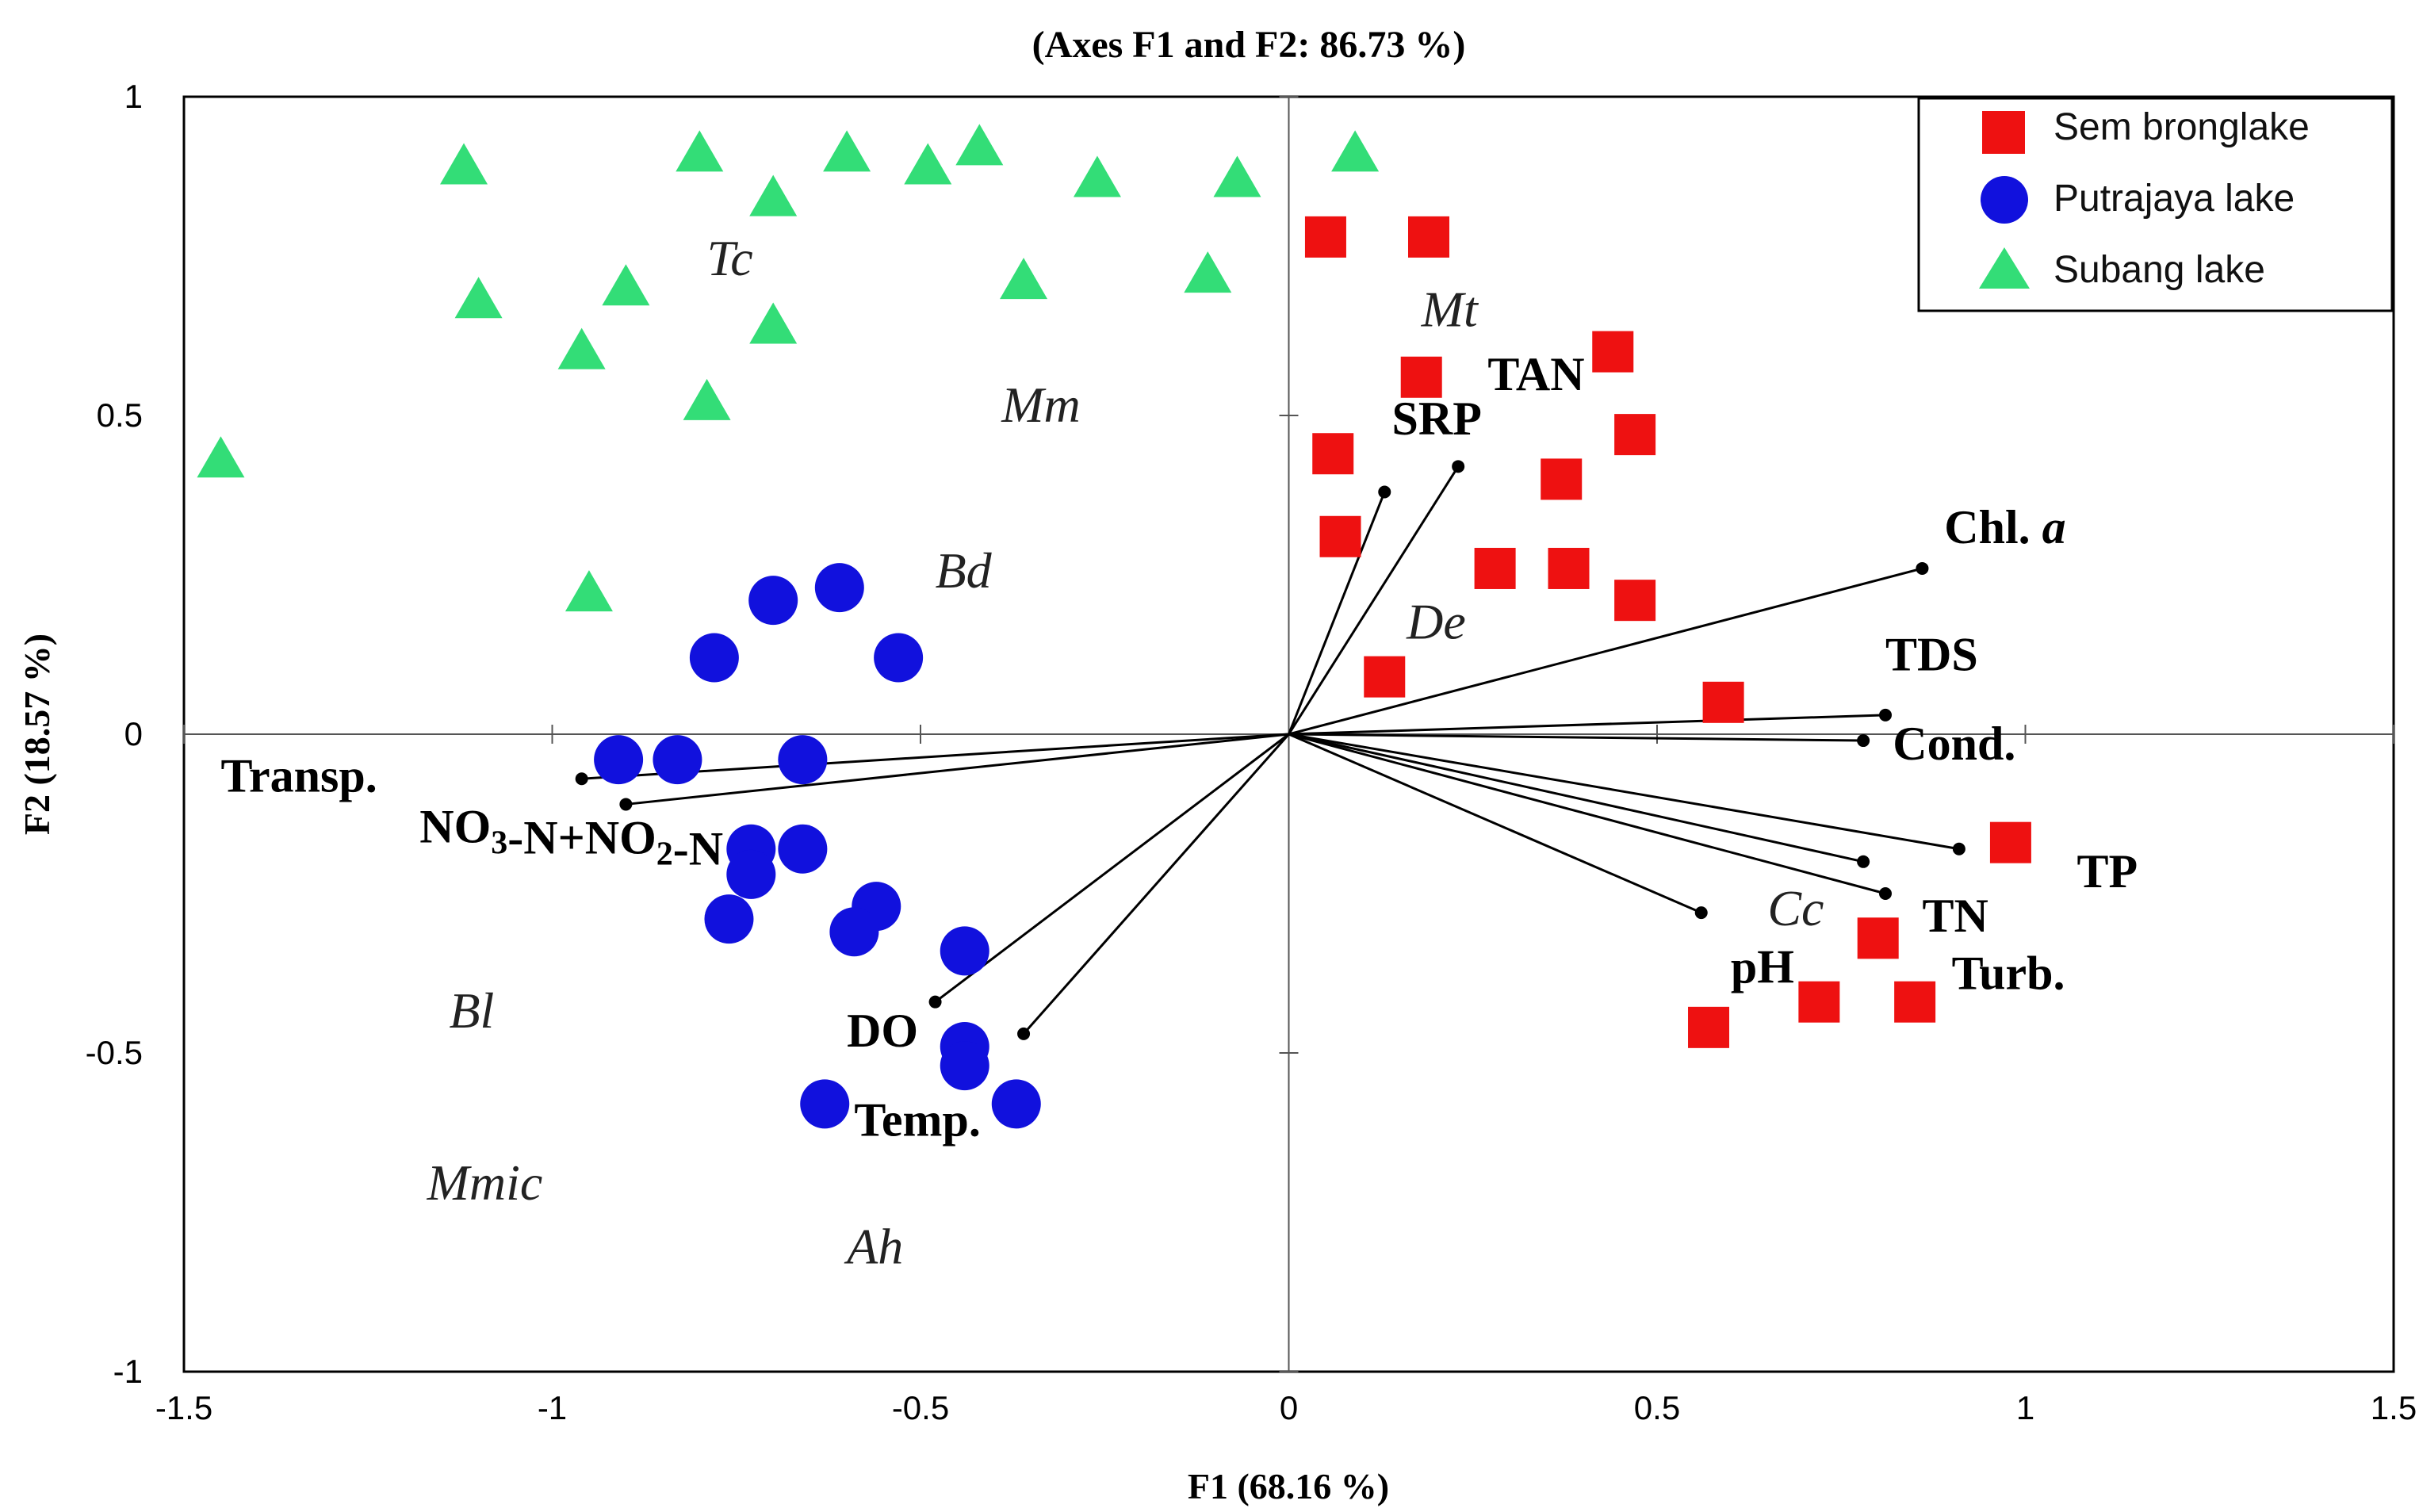  What do you see at coordinates (581, 779) in the screenshot?
I see `vector-tip-transp` at bounding box center [581, 779].